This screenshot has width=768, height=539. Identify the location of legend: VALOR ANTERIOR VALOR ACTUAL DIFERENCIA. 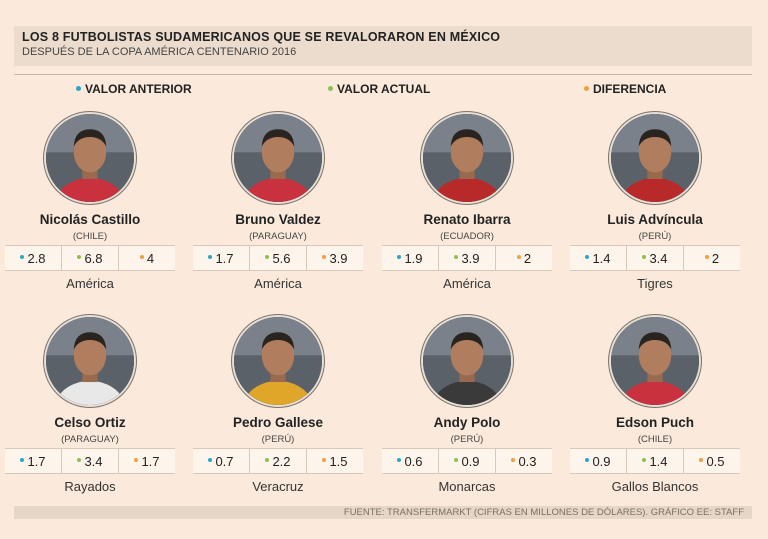
(384, 90).